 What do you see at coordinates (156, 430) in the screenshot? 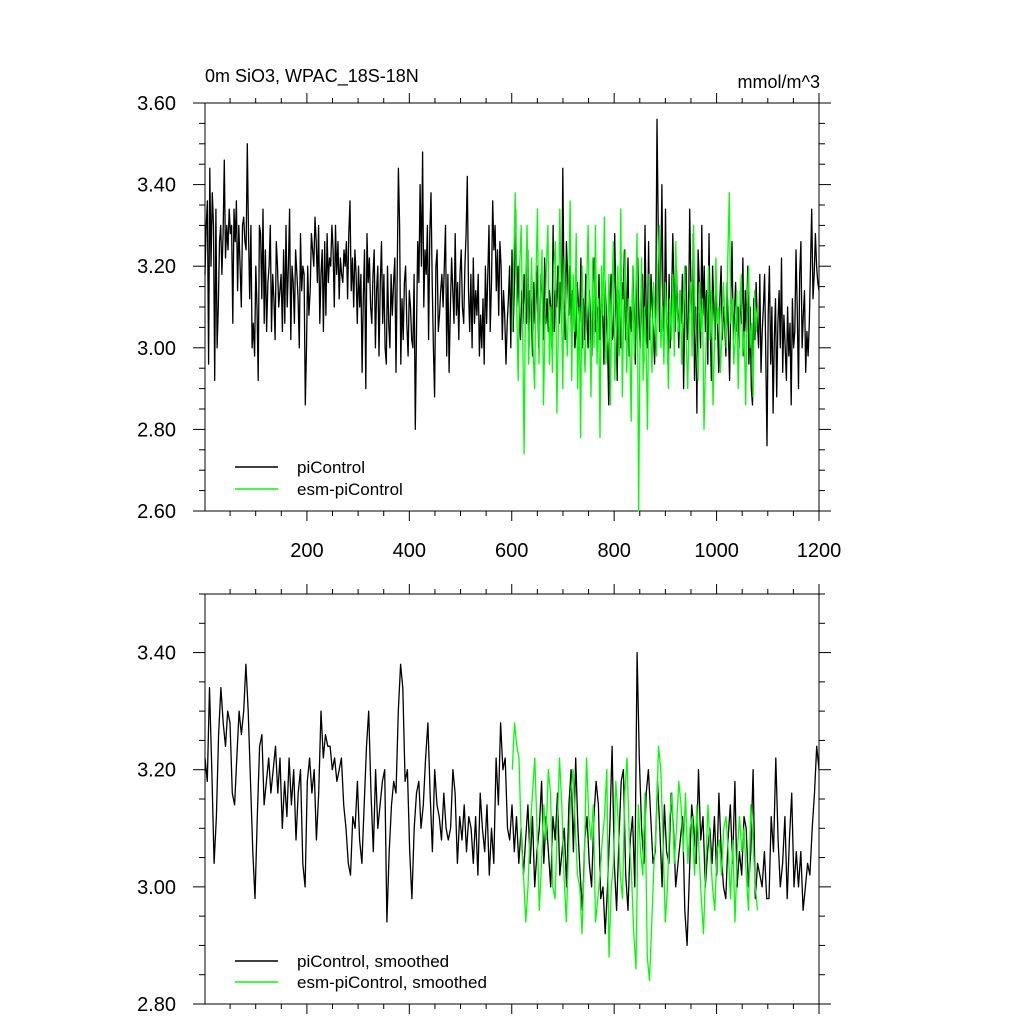
I see `top-y-tick-label: 2.80` at bounding box center [156, 430].